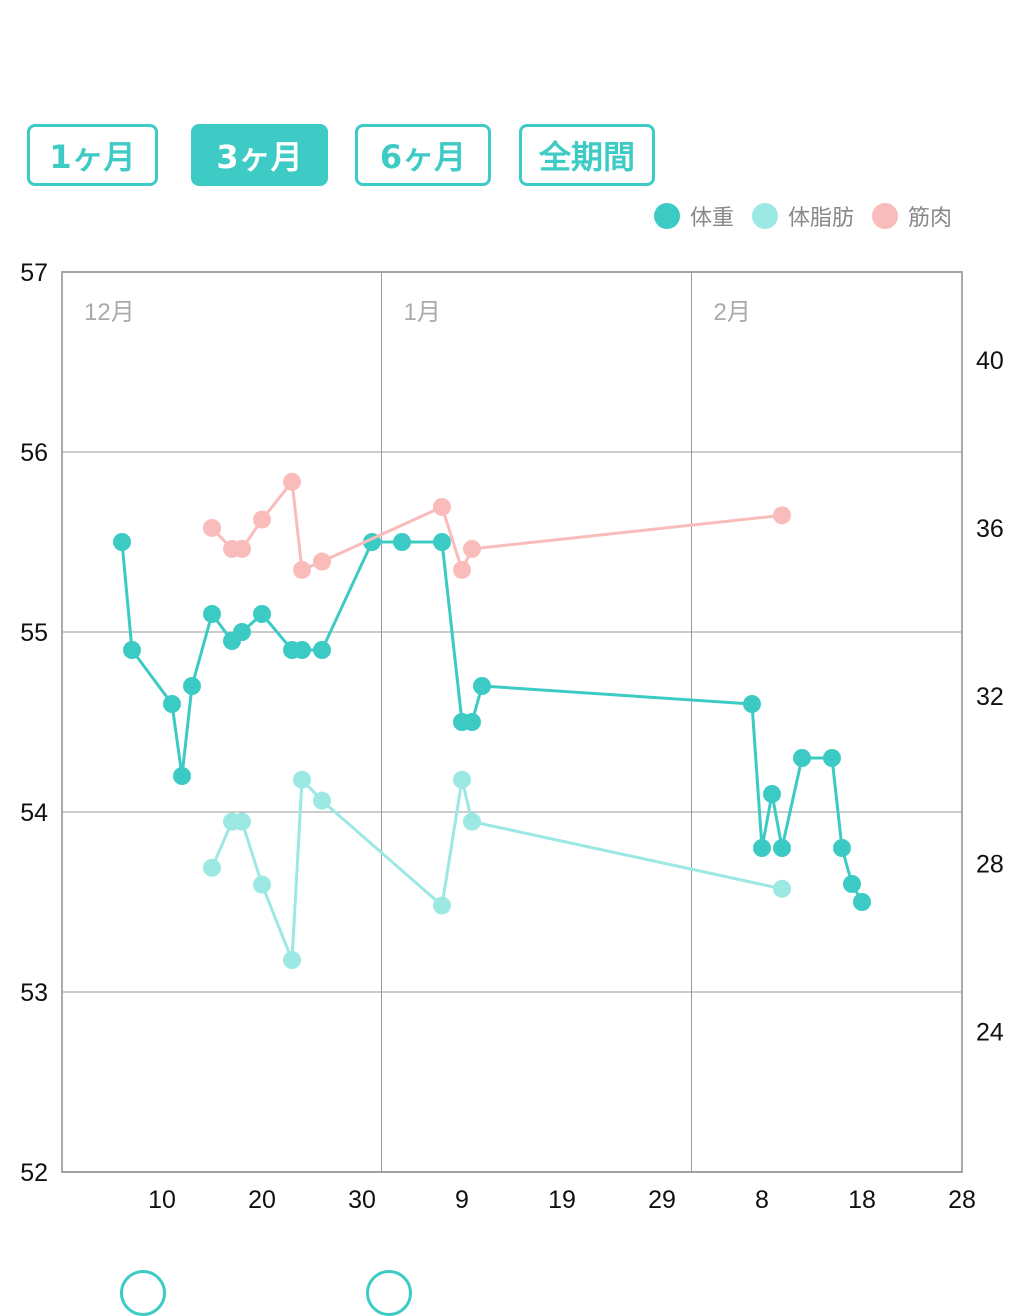  I want to click on y-left-tick-label: 52, so click(34, 1173).